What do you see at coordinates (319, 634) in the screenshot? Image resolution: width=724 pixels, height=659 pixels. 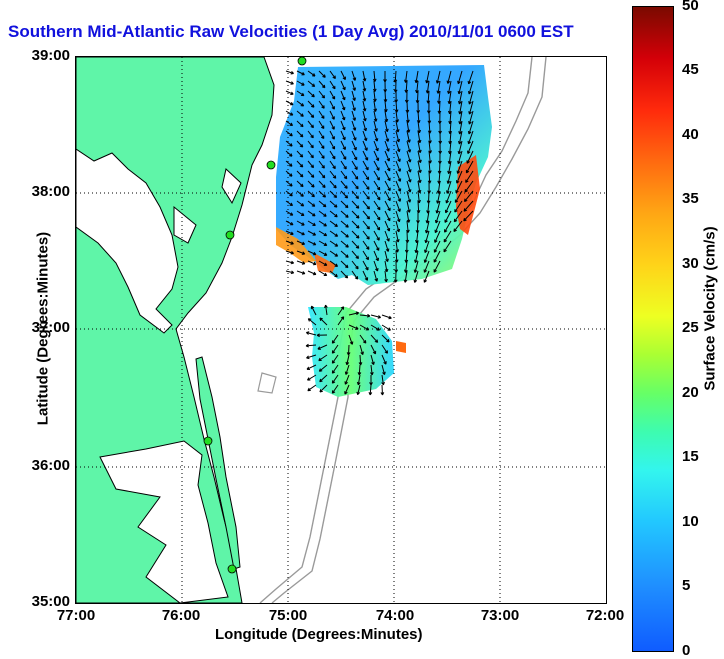 I see `x-axis-label: Longitude (Degrees:Minutes)` at bounding box center [319, 634].